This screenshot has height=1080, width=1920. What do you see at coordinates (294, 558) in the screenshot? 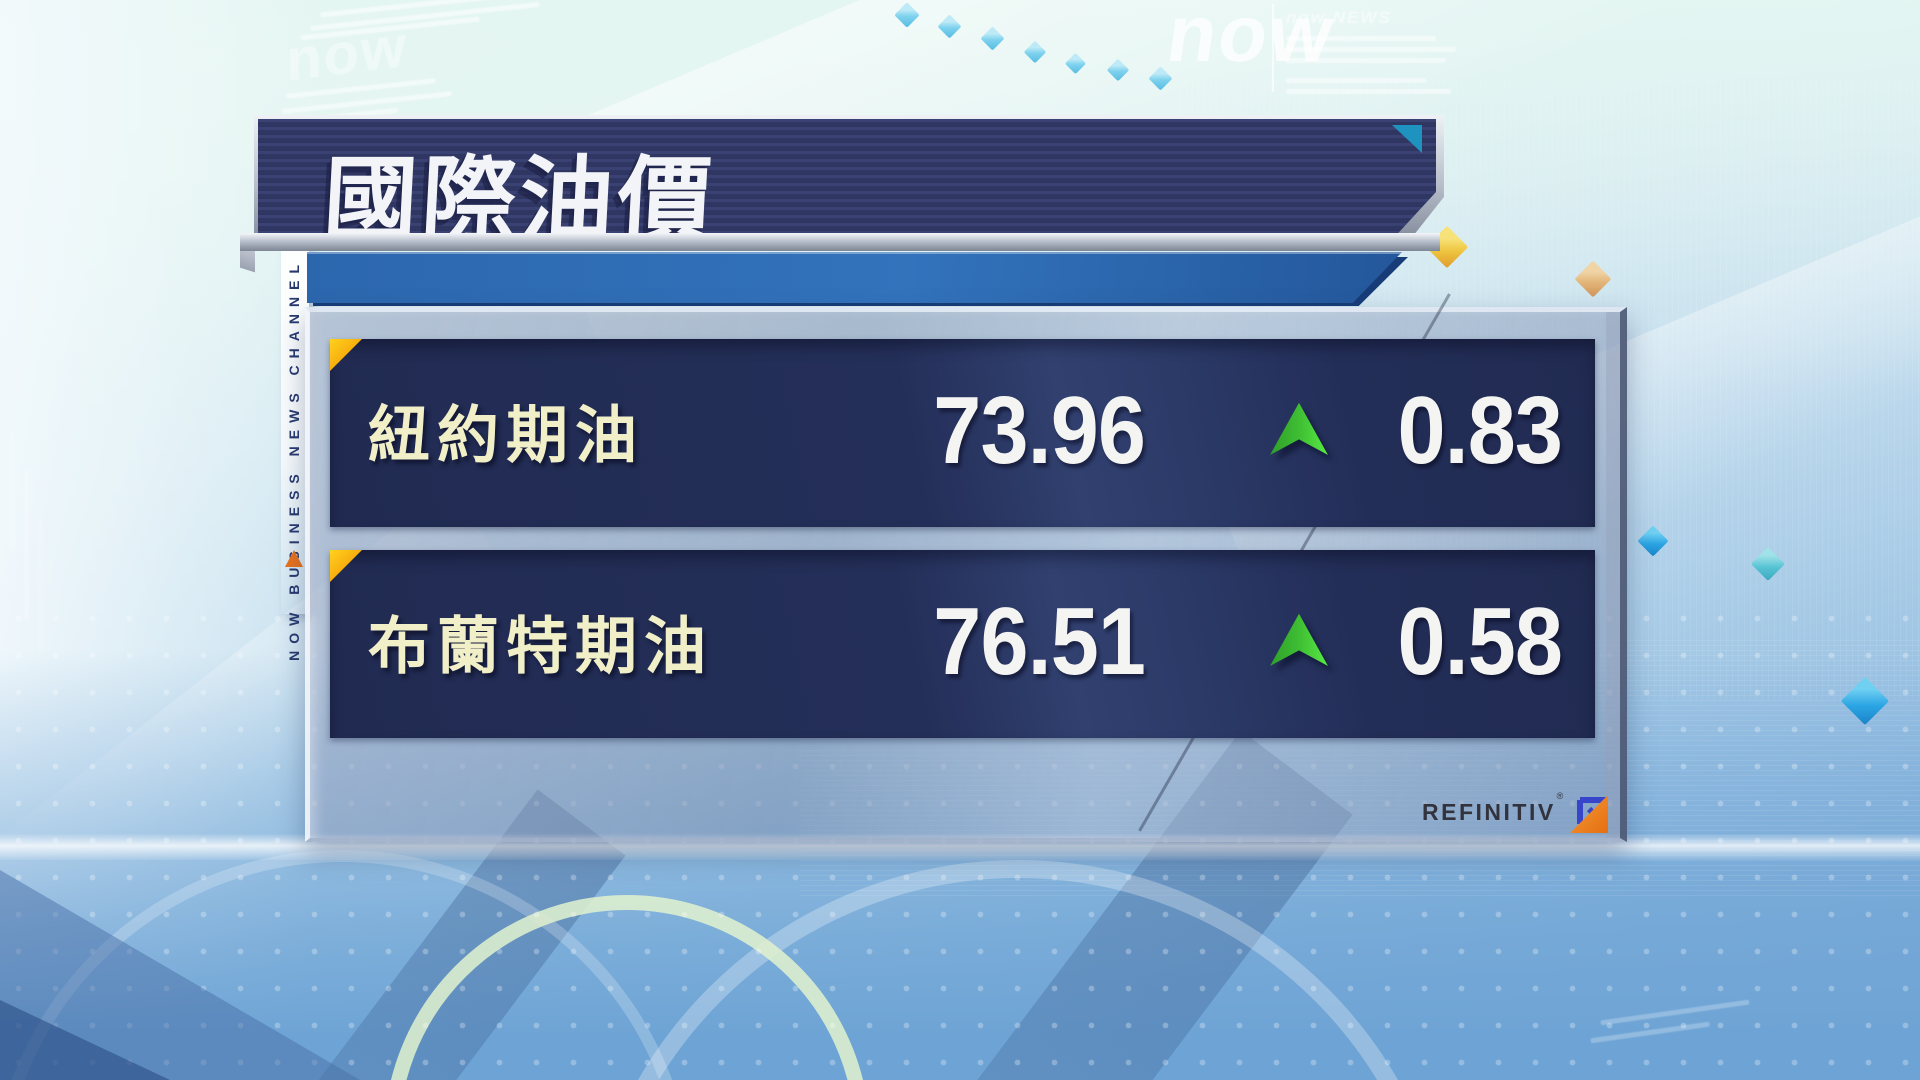
I see `orange-triangle-icon` at bounding box center [294, 558].